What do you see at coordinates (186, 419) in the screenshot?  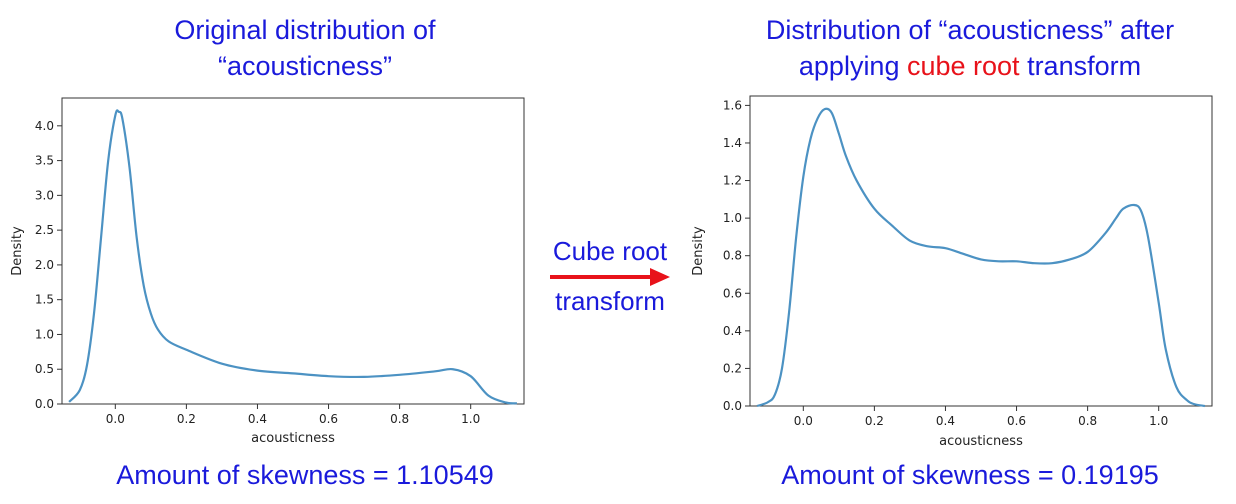 I see `left-x-tick-label: 0.2` at bounding box center [186, 419].